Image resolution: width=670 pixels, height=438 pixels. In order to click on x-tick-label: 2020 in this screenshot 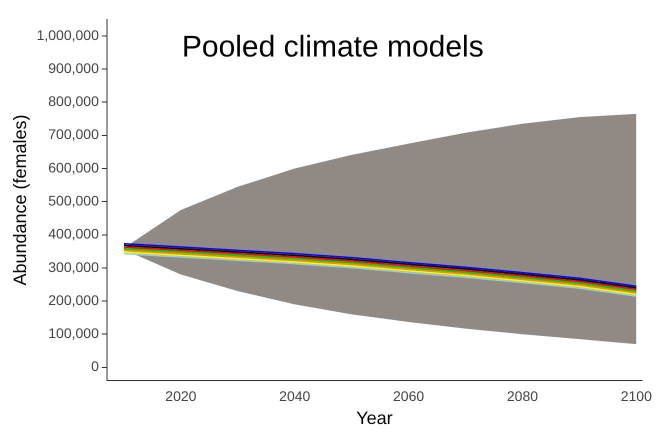, I will do `click(181, 396)`.